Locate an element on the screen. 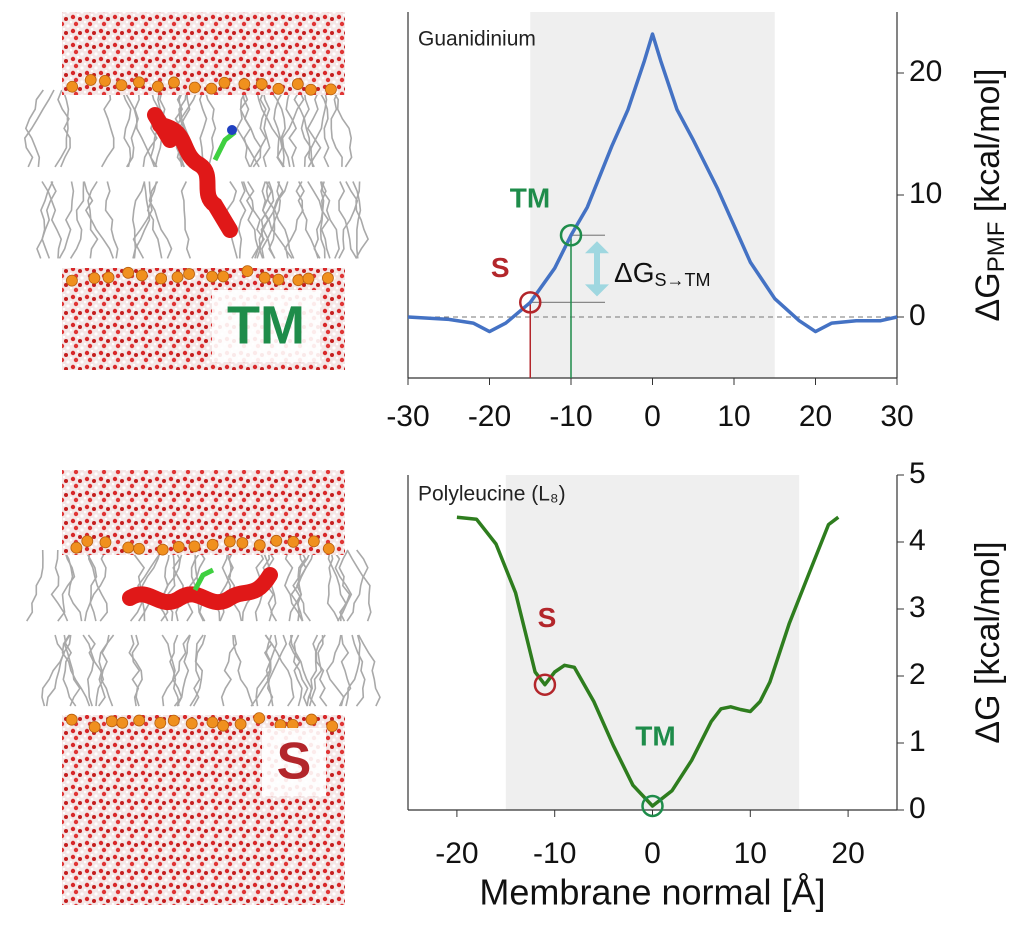  y-axis-label: ΔGPMF [kcal/mol] is located at coordinates (989, 195).